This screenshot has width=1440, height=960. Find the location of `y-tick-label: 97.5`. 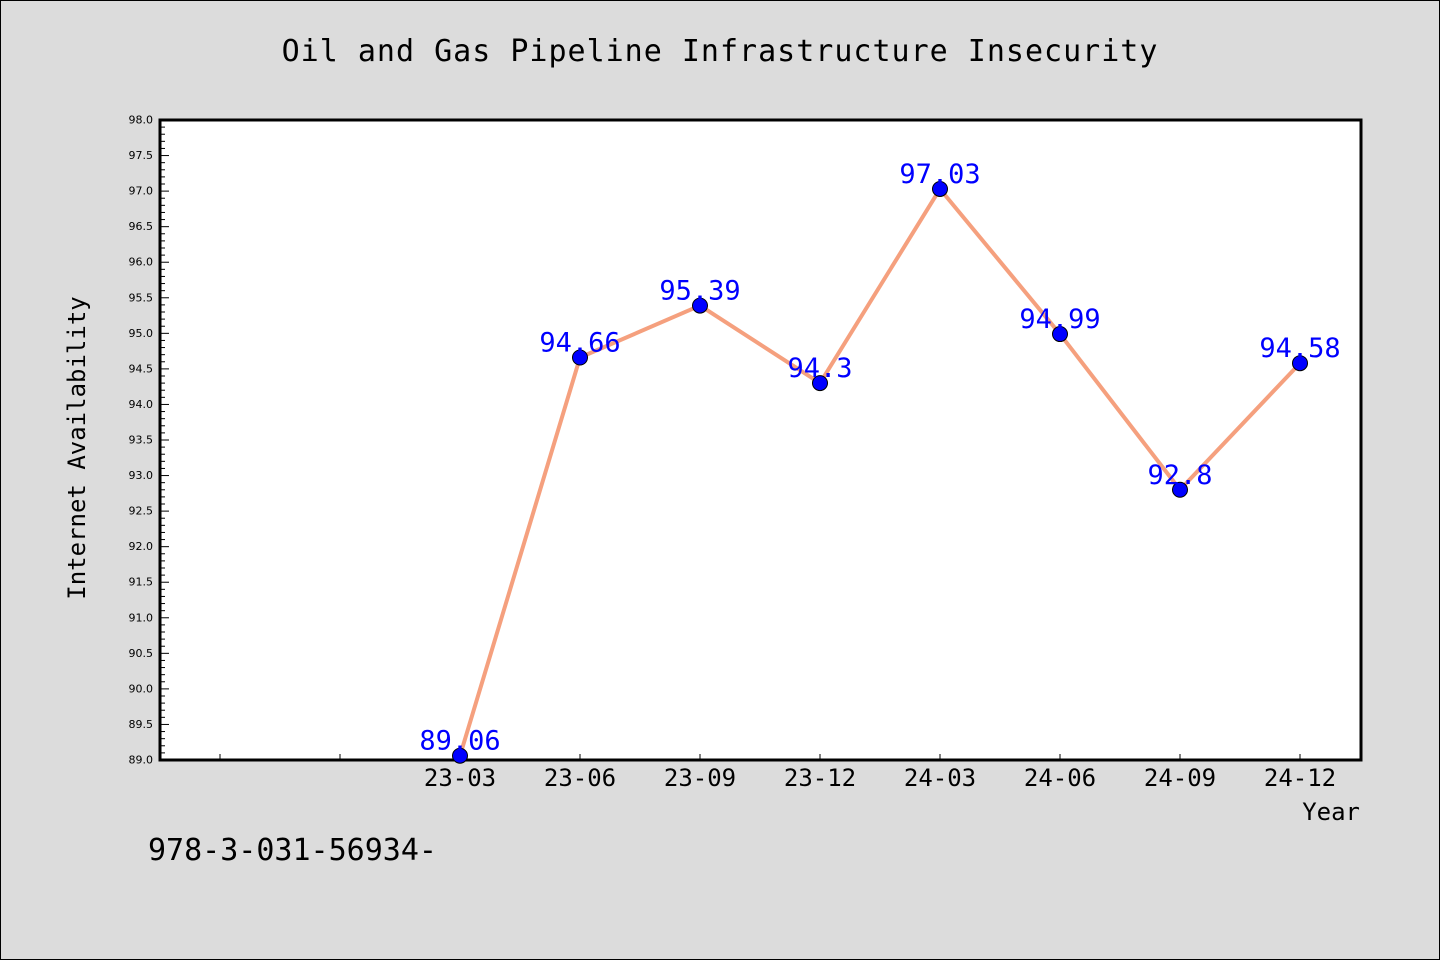

y-tick-label: 97.5 is located at coordinates (141, 155).